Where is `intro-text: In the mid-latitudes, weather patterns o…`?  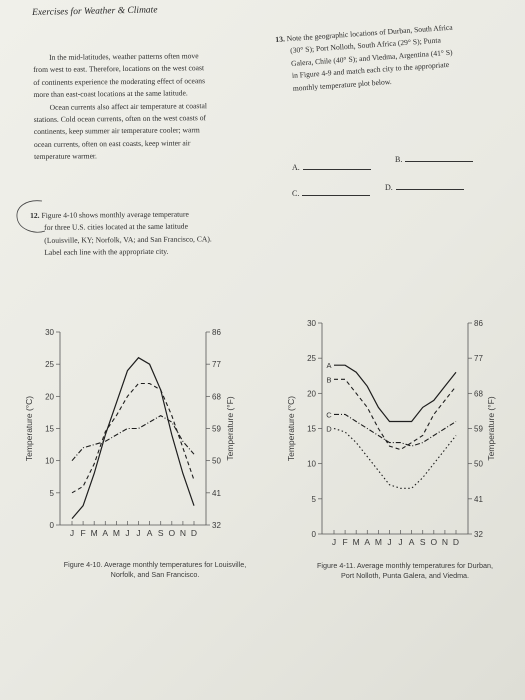 intro-text: In the mid-latitudes, weather patterns o… is located at coordinates (120, 106).